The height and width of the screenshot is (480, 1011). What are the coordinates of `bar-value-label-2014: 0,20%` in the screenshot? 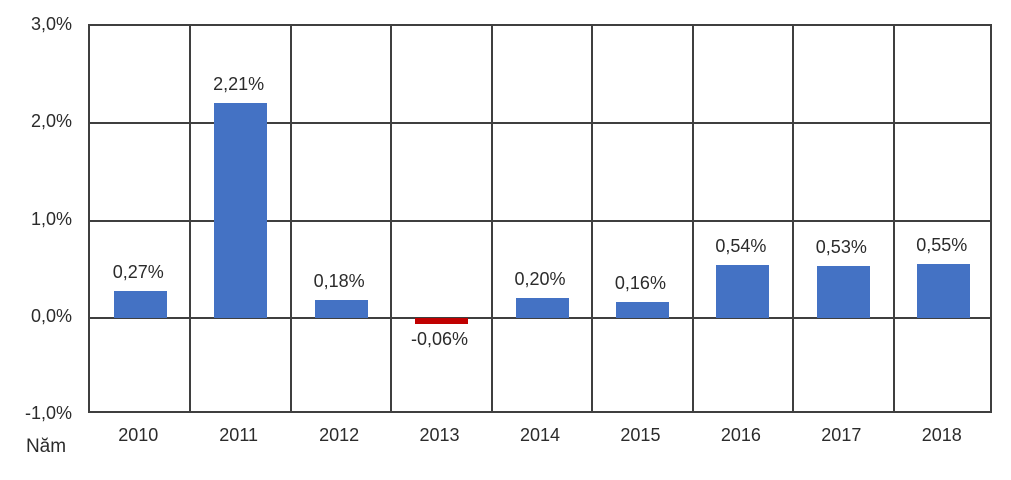 It's located at (540, 279).